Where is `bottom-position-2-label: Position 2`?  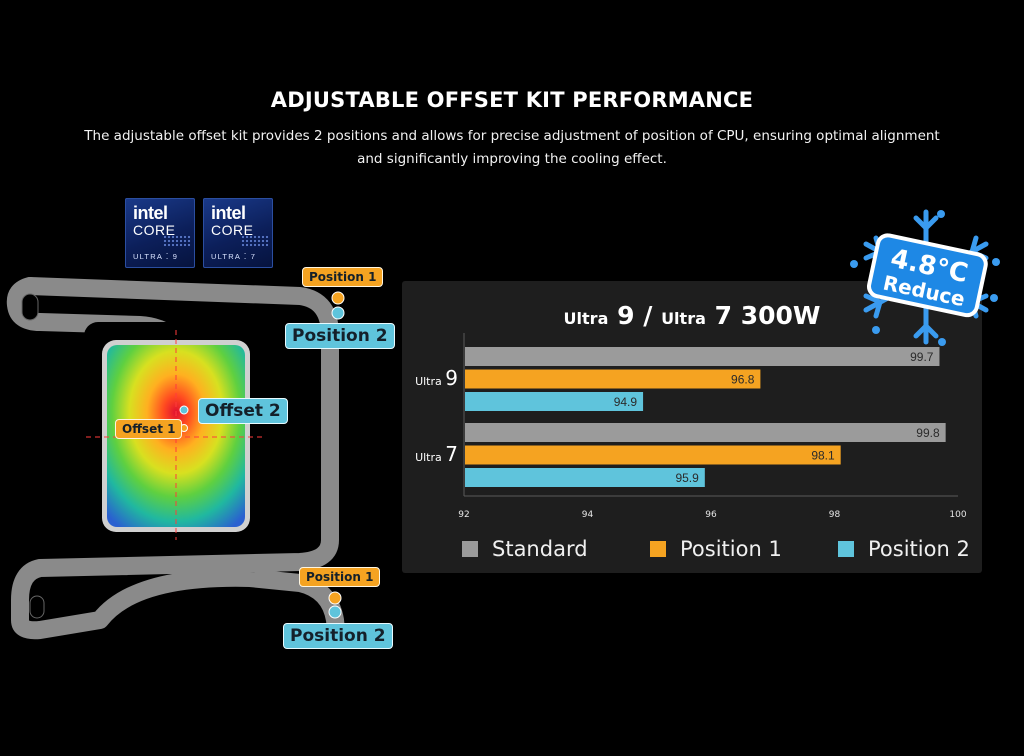 bottom-position-2-label: Position 2 is located at coordinates (338, 636).